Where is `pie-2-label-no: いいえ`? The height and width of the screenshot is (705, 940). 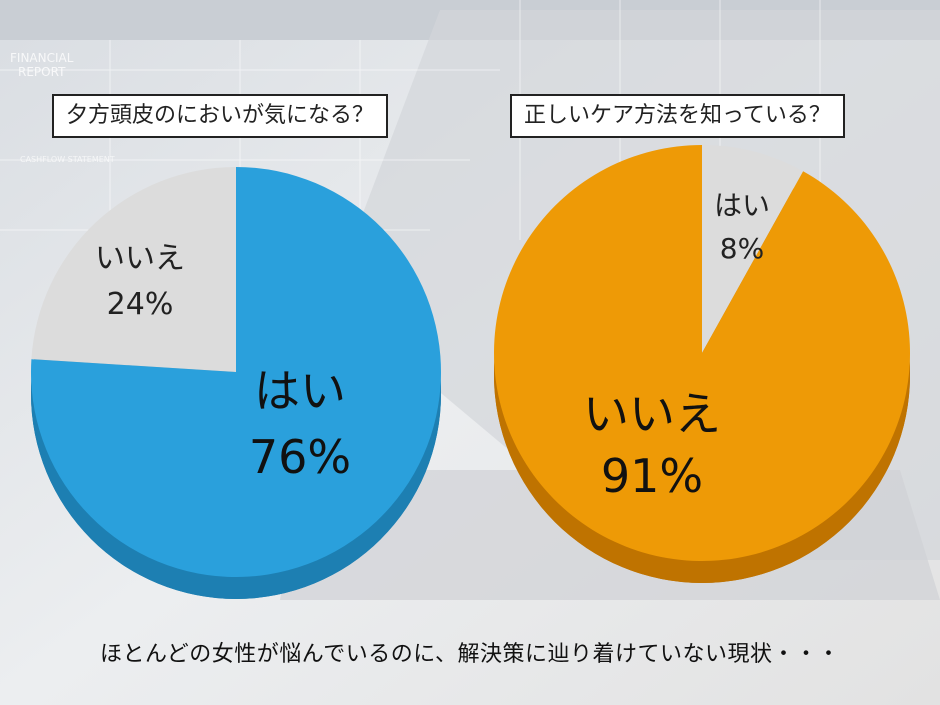 pie-2-label-no: いいえ is located at coordinates (652, 414).